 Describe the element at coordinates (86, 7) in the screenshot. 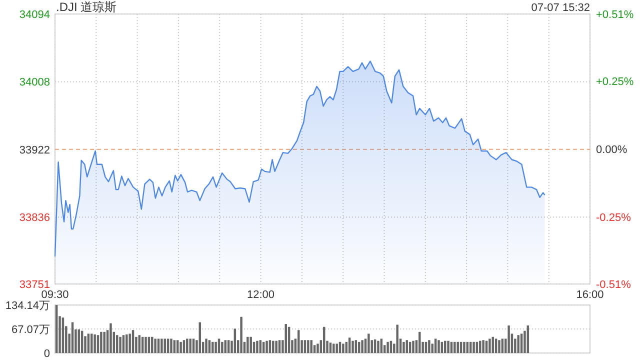

I see `chart-title: .DJI 道琼斯` at that location.